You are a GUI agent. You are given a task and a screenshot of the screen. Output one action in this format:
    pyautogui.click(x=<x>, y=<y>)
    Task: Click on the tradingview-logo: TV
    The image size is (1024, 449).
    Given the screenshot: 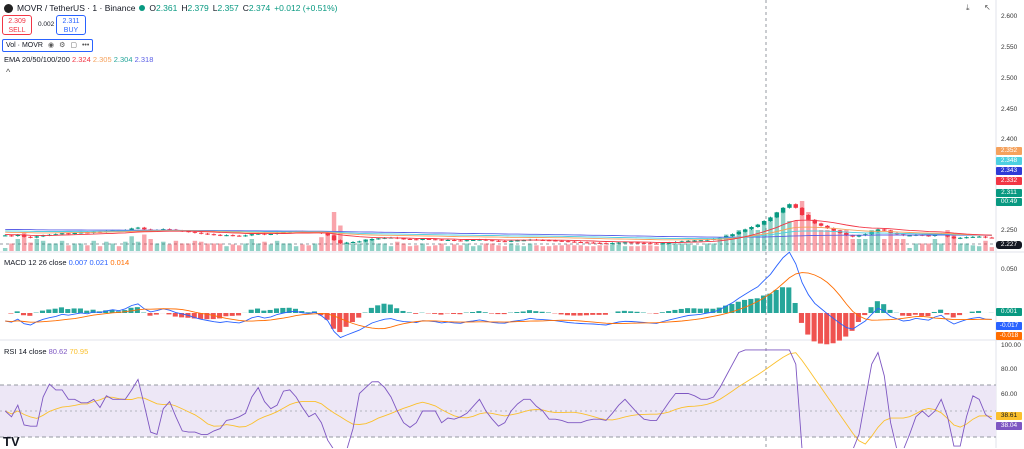 What is the action you would take?
    pyautogui.click(x=11, y=441)
    